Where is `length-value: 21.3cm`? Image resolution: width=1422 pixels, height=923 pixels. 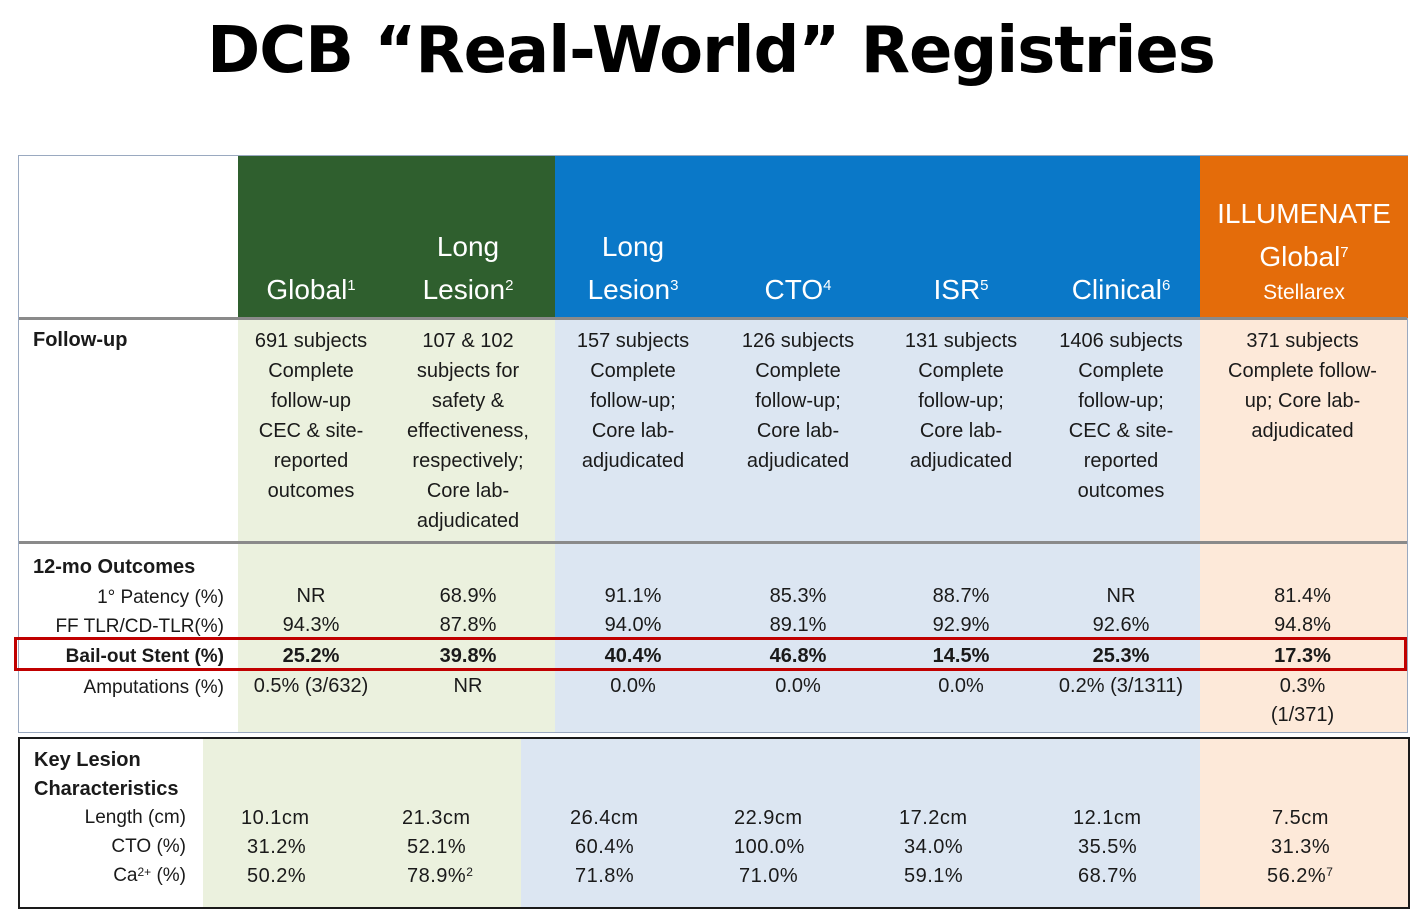 length-value: 21.3cm is located at coordinates (436, 818).